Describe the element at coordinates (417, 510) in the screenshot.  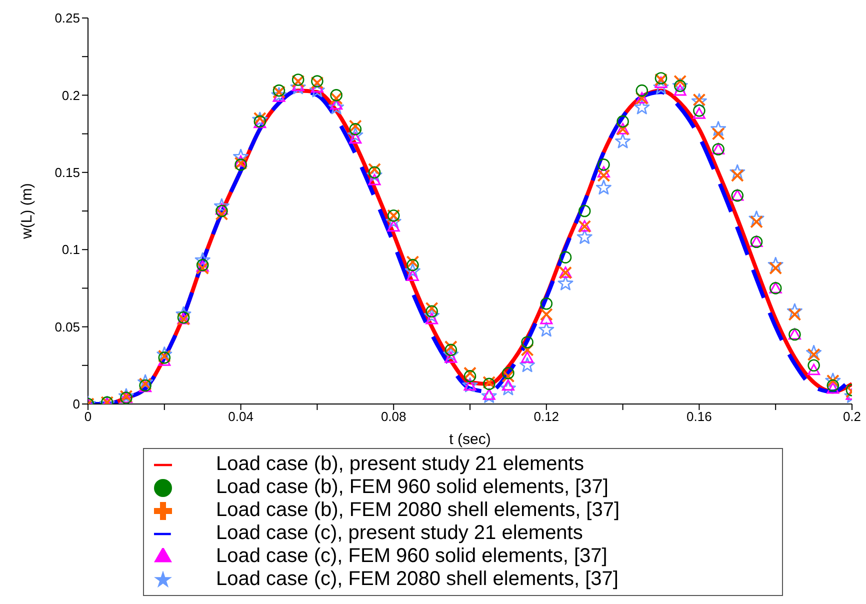
I see `legend-label: Load case (b), FEM 2080 shell elements, [37]` at that location.